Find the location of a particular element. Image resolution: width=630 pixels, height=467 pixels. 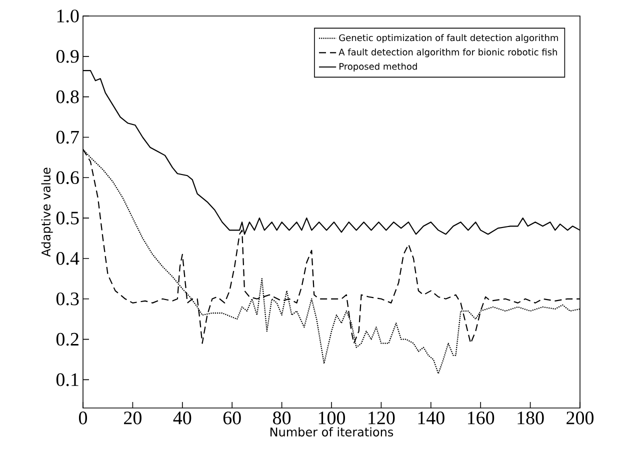

x-tick-label: 160 is located at coordinates (481, 418).